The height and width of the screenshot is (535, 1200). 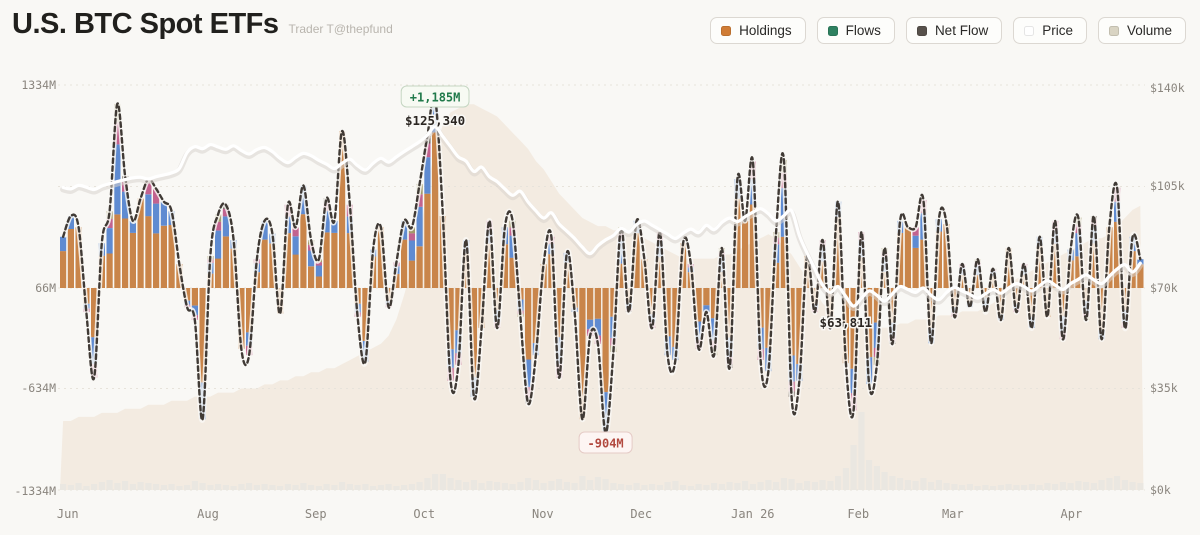 What do you see at coordinates (606, 444) in the screenshot?
I see `annotation-flow-min: -904M` at bounding box center [606, 444].